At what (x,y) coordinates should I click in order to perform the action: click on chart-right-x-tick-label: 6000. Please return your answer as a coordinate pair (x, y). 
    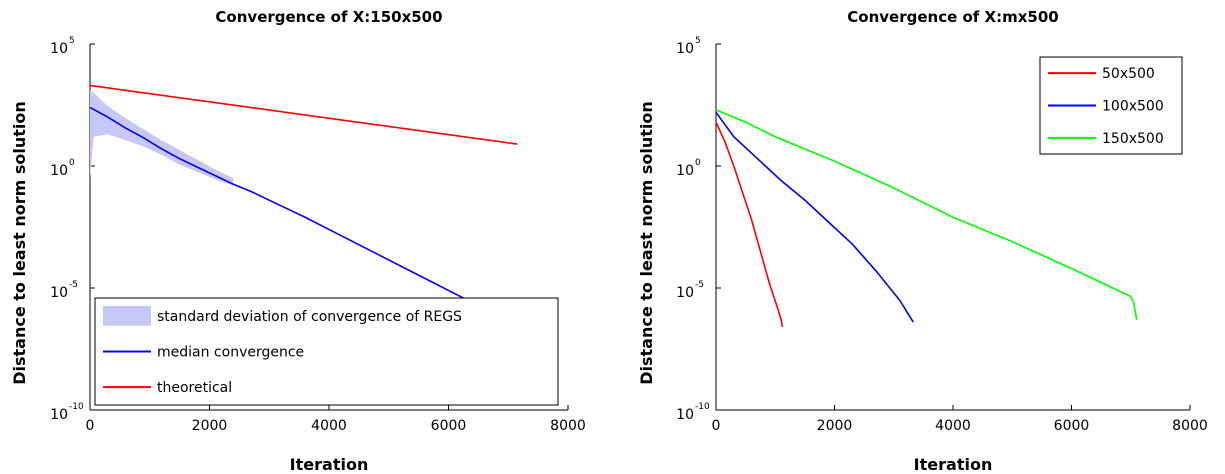
    Looking at the image, I should click on (1072, 426).